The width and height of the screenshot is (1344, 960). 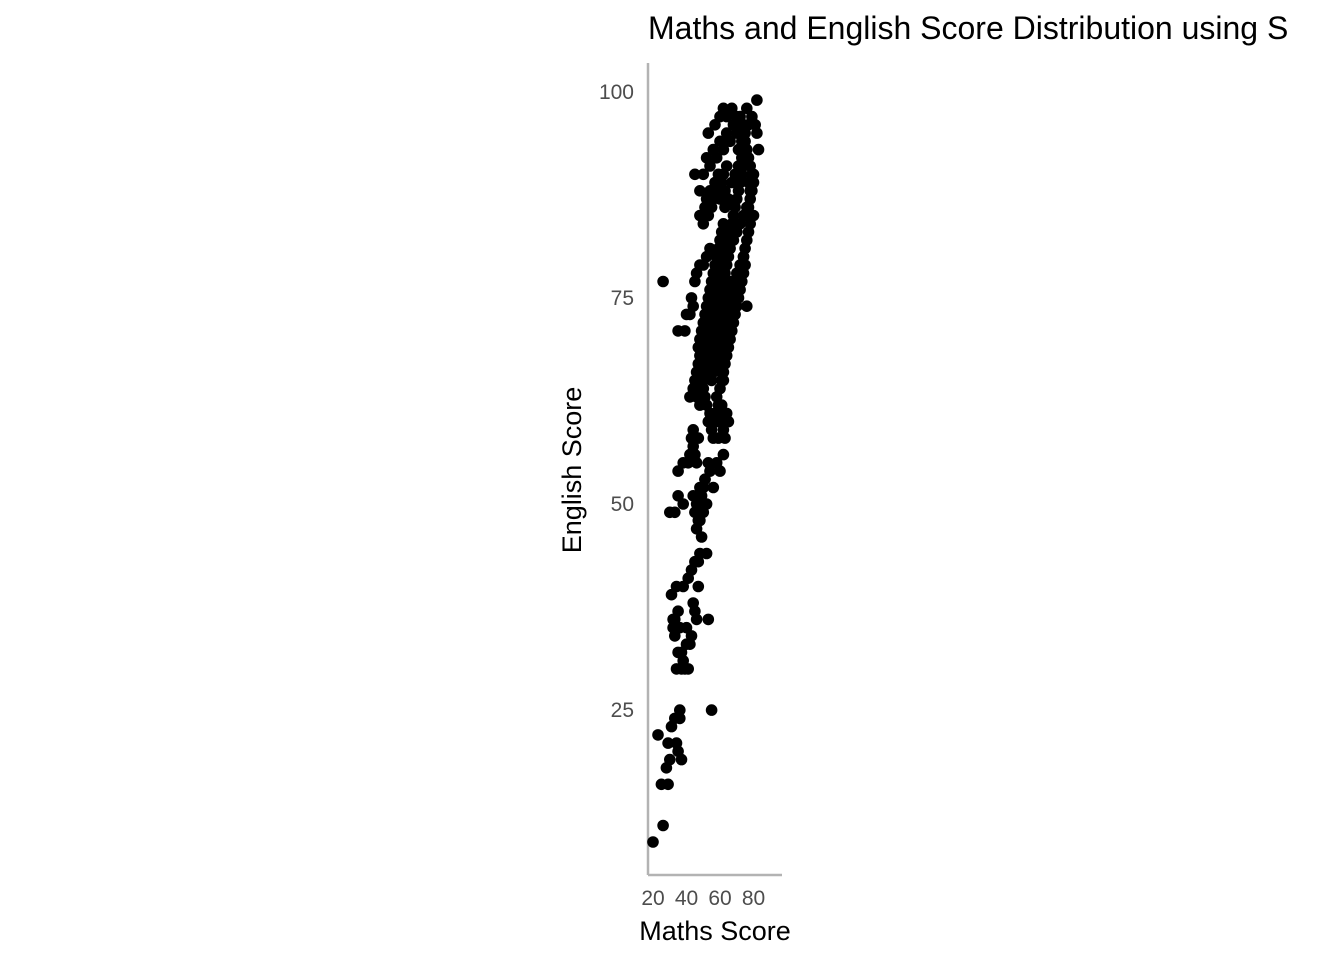 I want to click on y-tick-label: 75, so click(x=622, y=298).